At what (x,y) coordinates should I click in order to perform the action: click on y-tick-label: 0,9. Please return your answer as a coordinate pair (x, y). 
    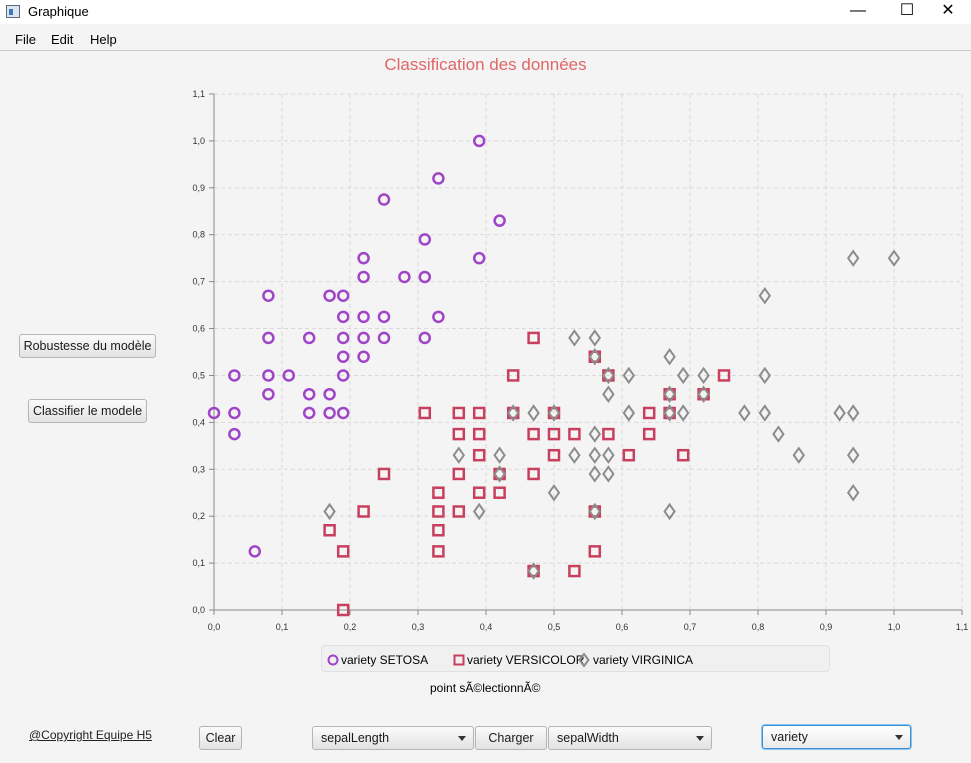
    Looking at the image, I should click on (198, 188).